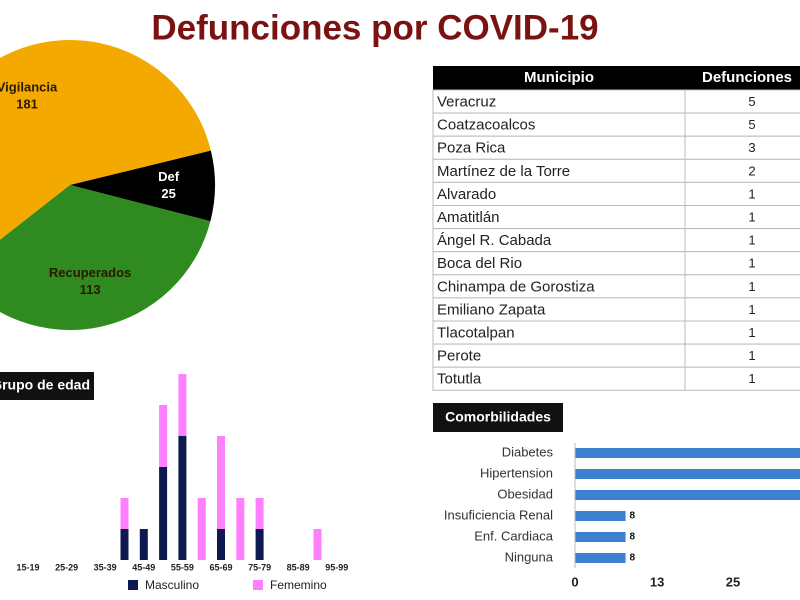 The height and width of the screenshot is (600, 800). What do you see at coordinates (476, 333) in the screenshot?
I see `table-cell: Tlacotalpan` at bounding box center [476, 333].